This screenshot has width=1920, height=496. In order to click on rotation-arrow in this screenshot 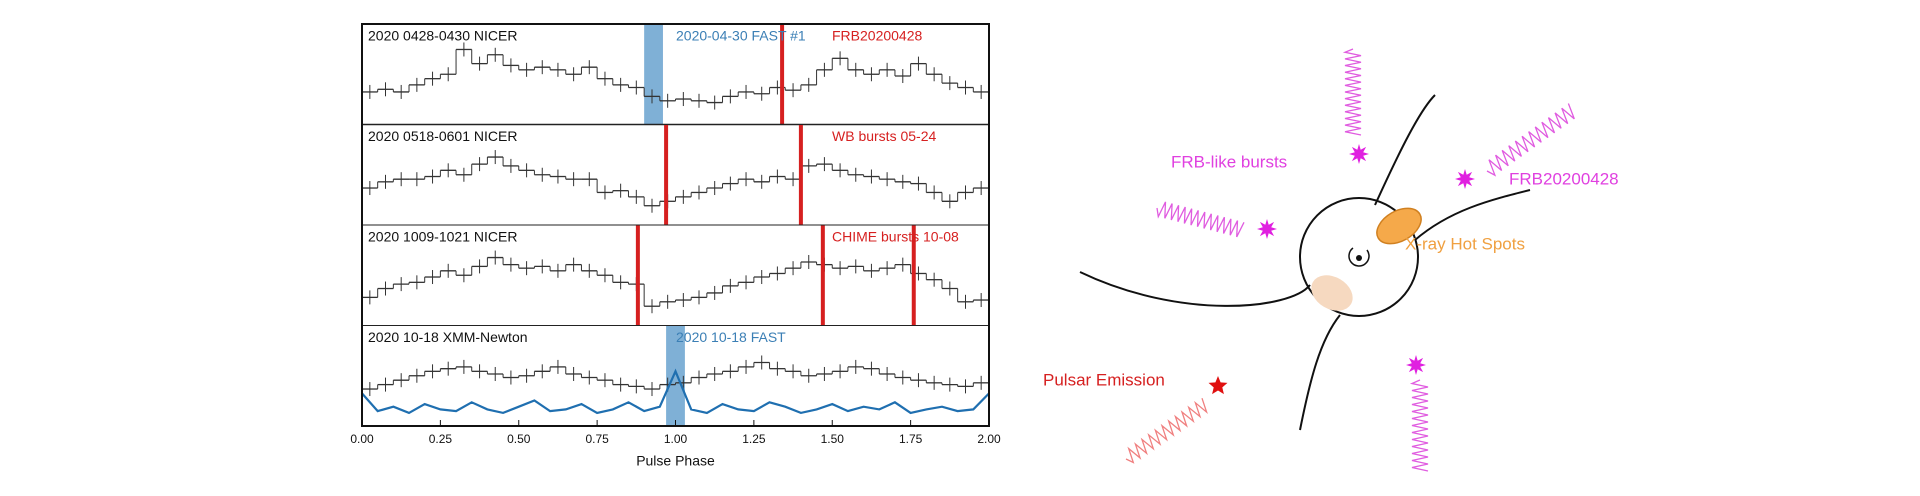, I will do `click(1359, 257)`.